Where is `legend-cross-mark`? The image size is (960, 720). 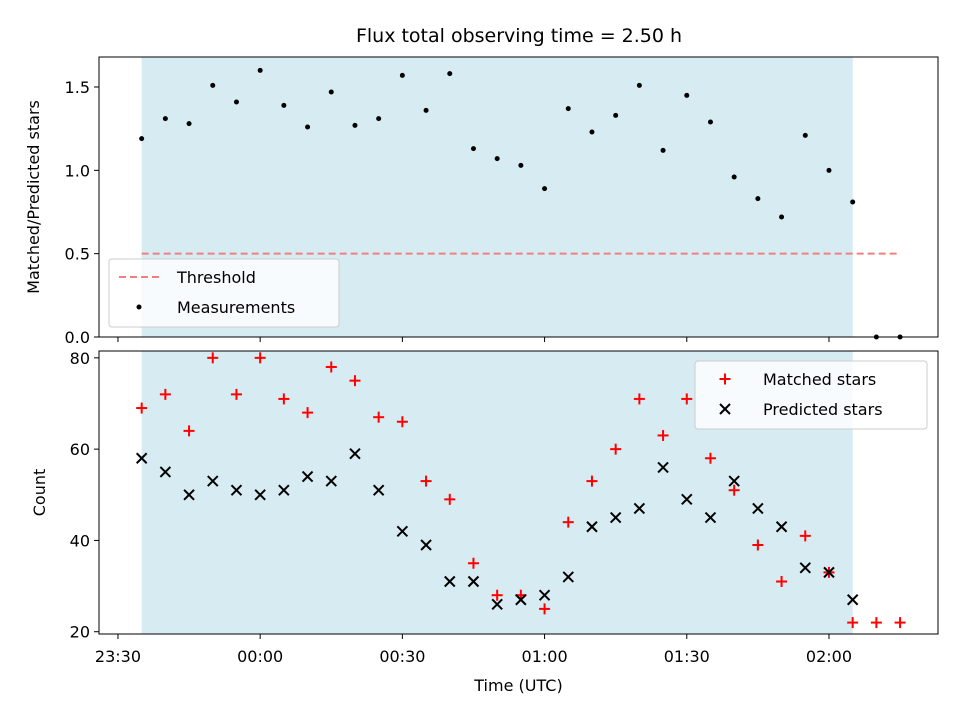
legend-cross-mark is located at coordinates (725, 409).